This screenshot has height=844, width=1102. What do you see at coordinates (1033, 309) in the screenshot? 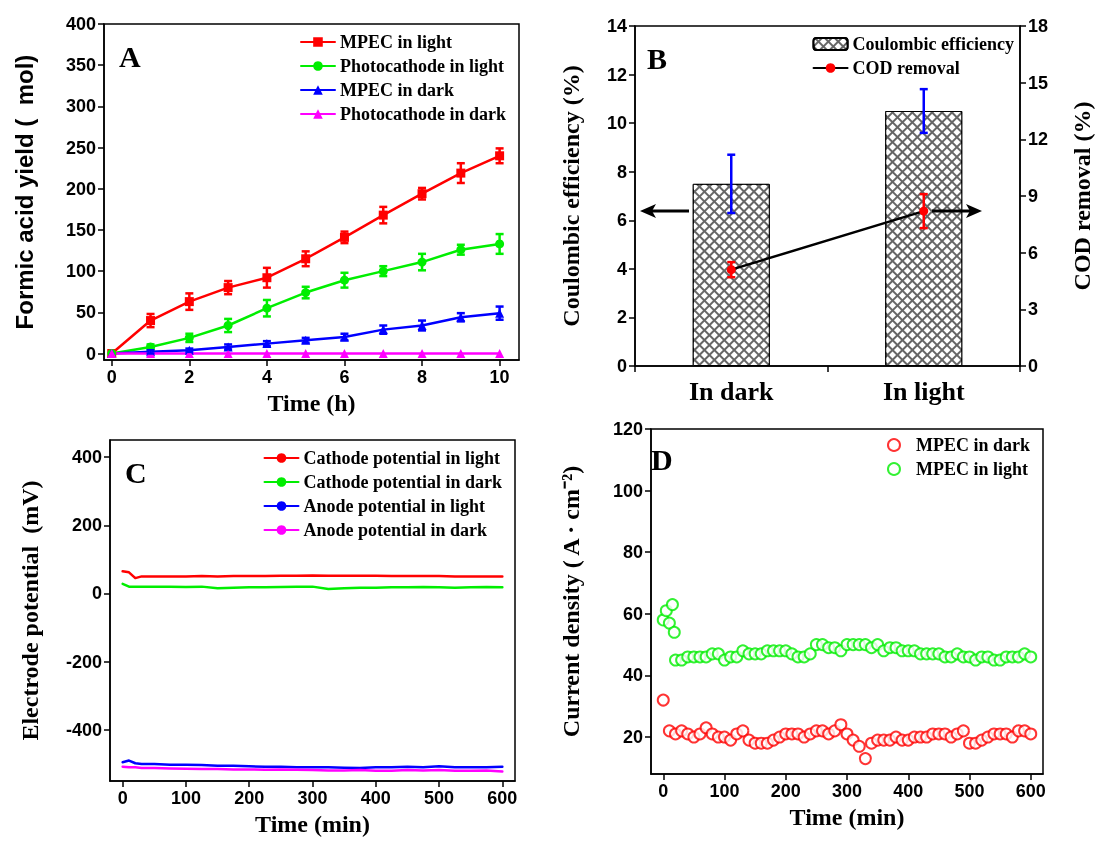
I see `y2-tick-label: 3` at bounding box center [1033, 309].